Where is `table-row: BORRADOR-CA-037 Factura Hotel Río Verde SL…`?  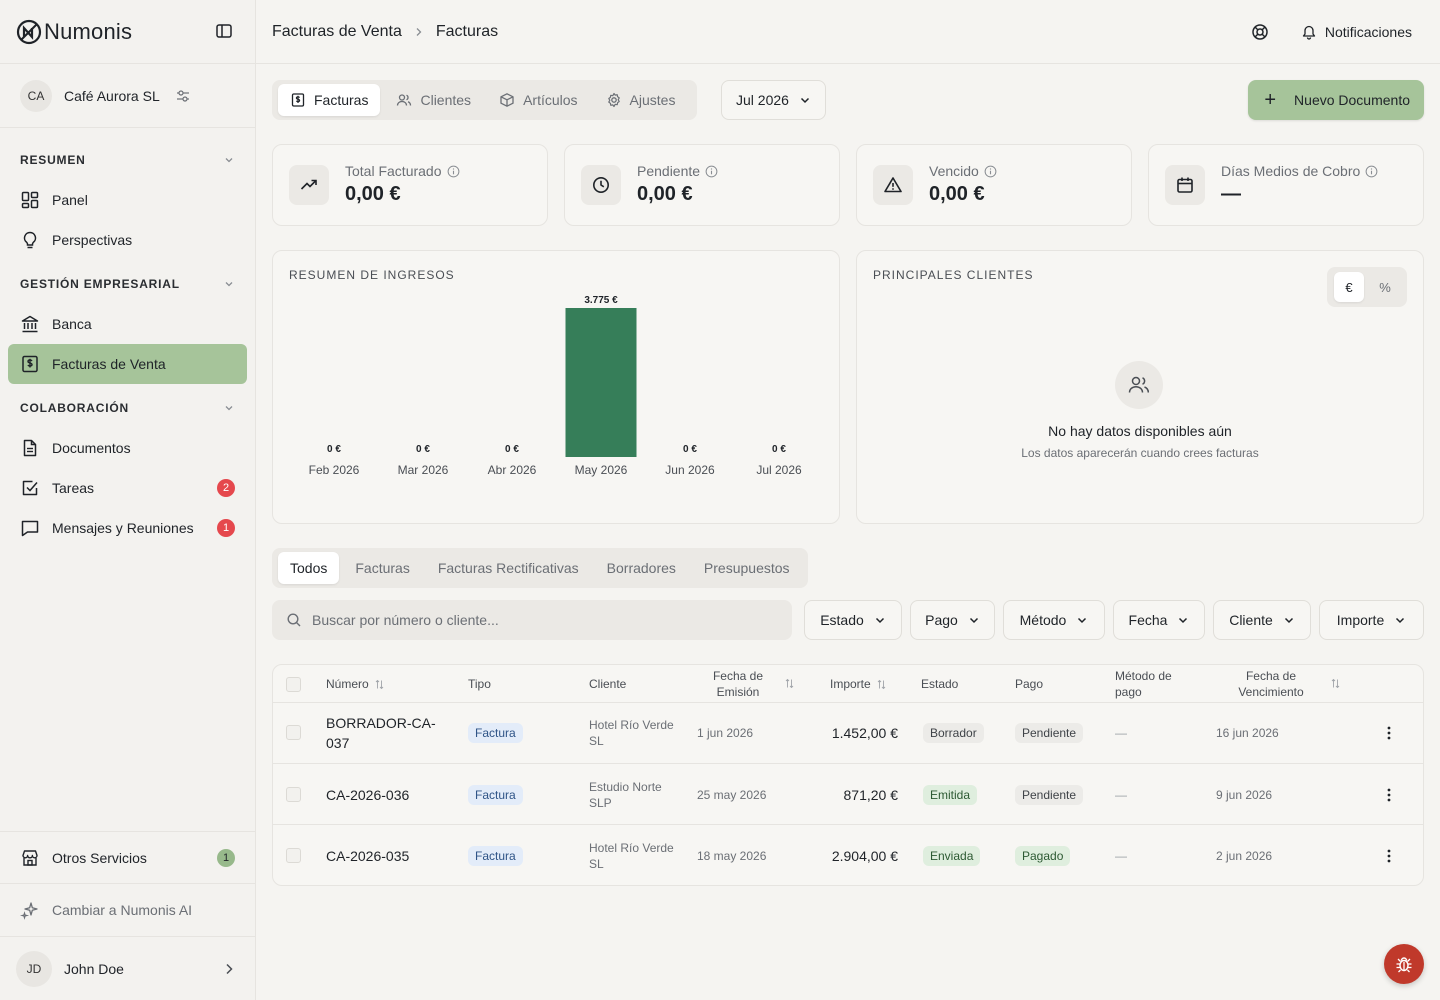
table-row: BORRADOR-CA-037 Factura Hotel Río Verde SL… is located at coordinates (848, 732).